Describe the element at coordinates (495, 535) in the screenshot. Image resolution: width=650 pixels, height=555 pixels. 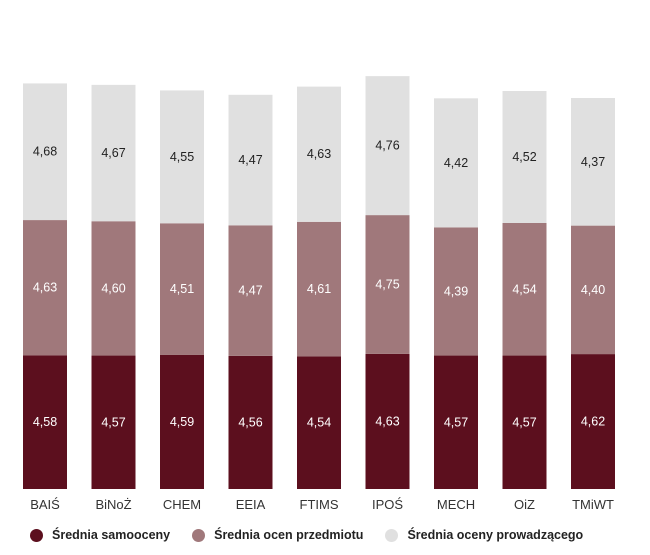
I see `legend-label-prowadzacego: Średnia oceny prowadzącego` at that location.